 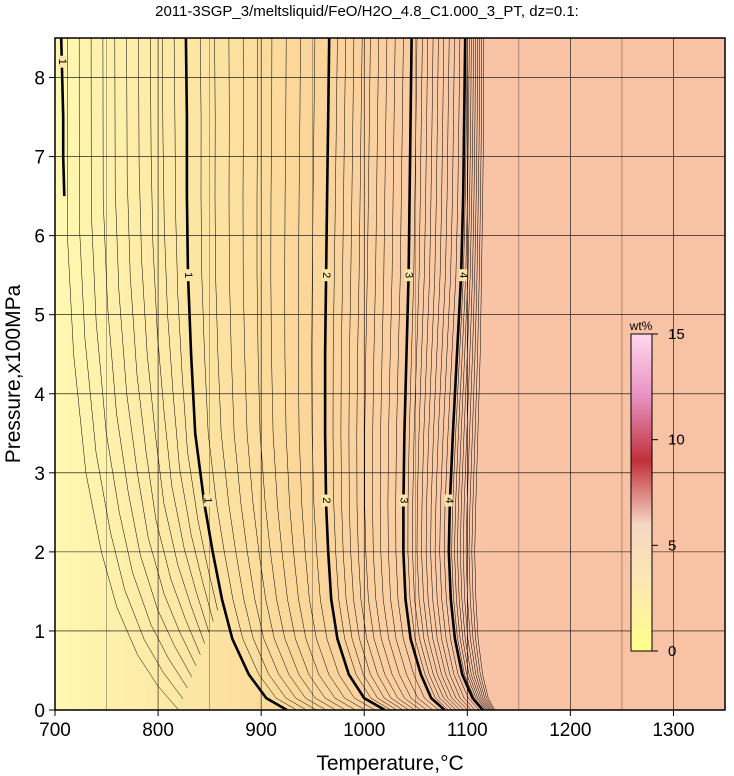 I want to click on y-tick-label: 1, so click(x=39, y=632).